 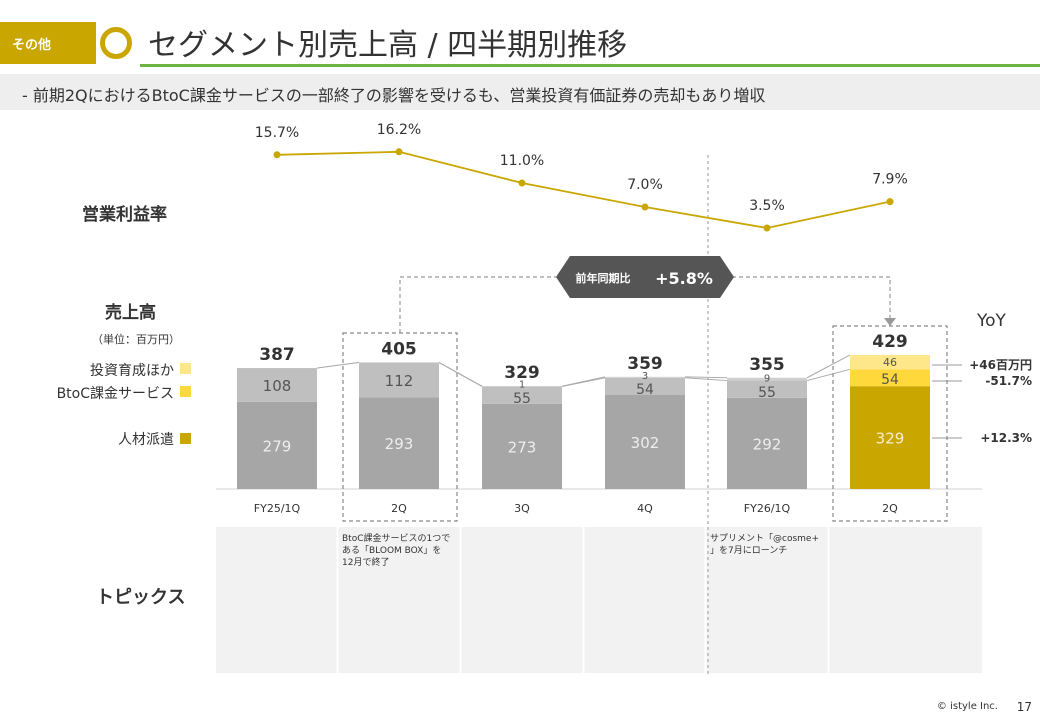 I want to click on margin-point-label: 16.2%, so click(x=399, y=130).